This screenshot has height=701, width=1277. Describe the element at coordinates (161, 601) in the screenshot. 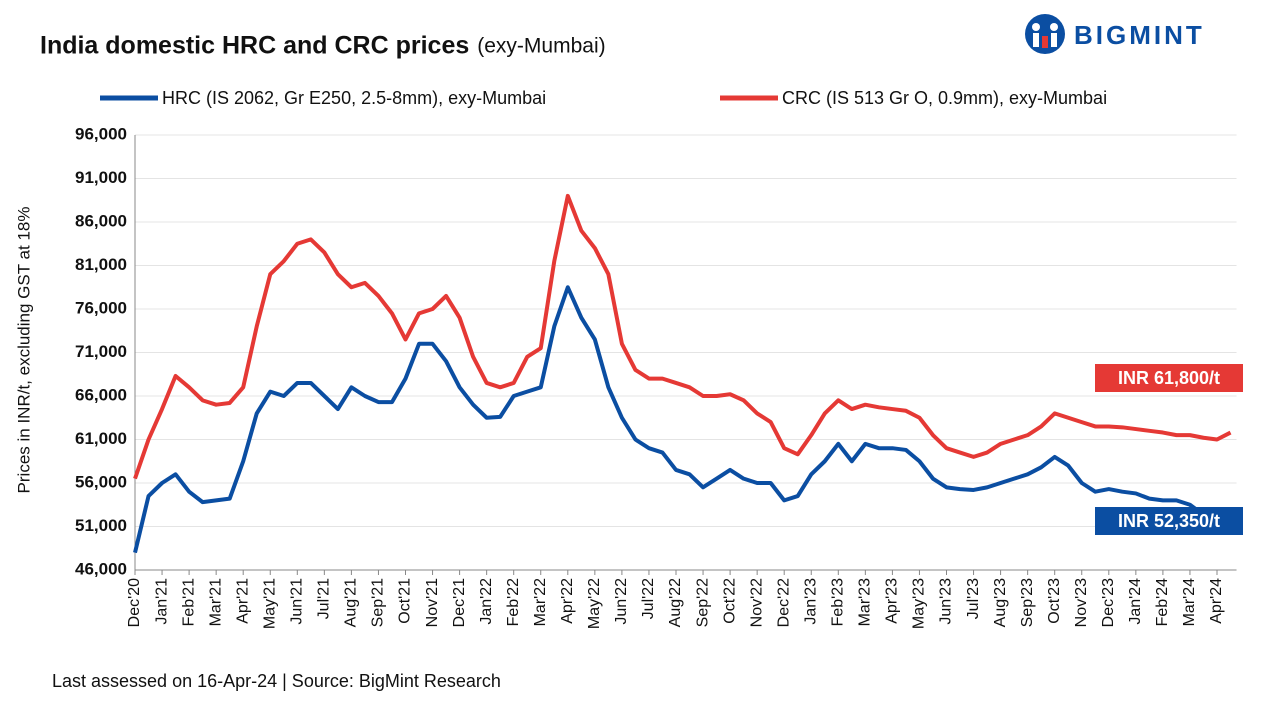

I see `x-tick-label: Jan'21` at that location.